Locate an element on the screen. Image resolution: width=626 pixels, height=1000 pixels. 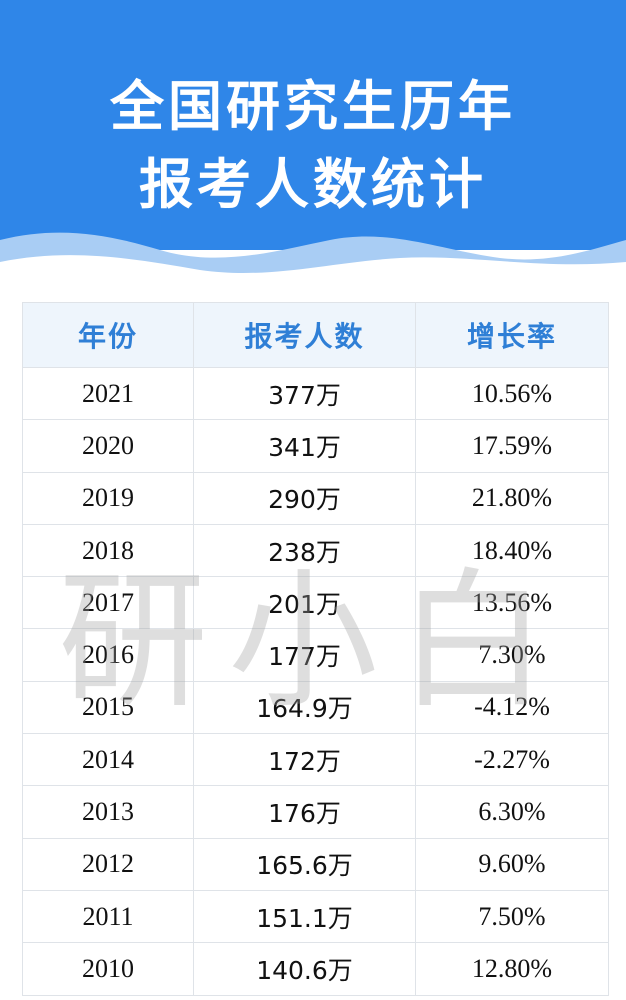
table-row: 2017 201万 13.56% is located at coordinates (315, 603).